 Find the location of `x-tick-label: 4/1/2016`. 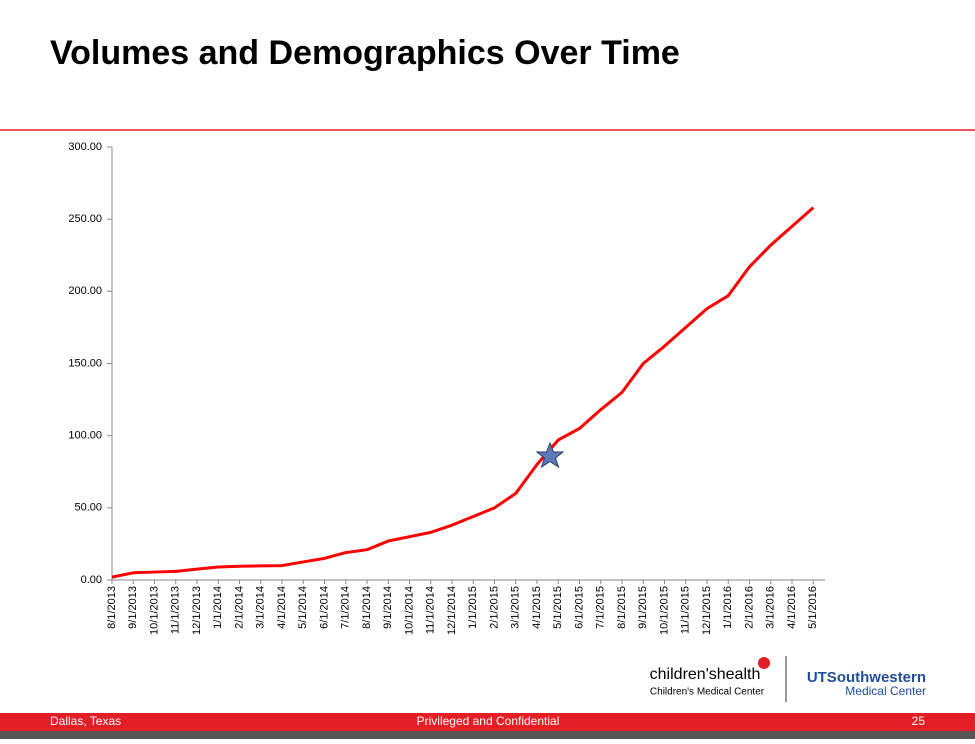

x-tick-label: 4/1/2016 is located at coordinates (792, 607).